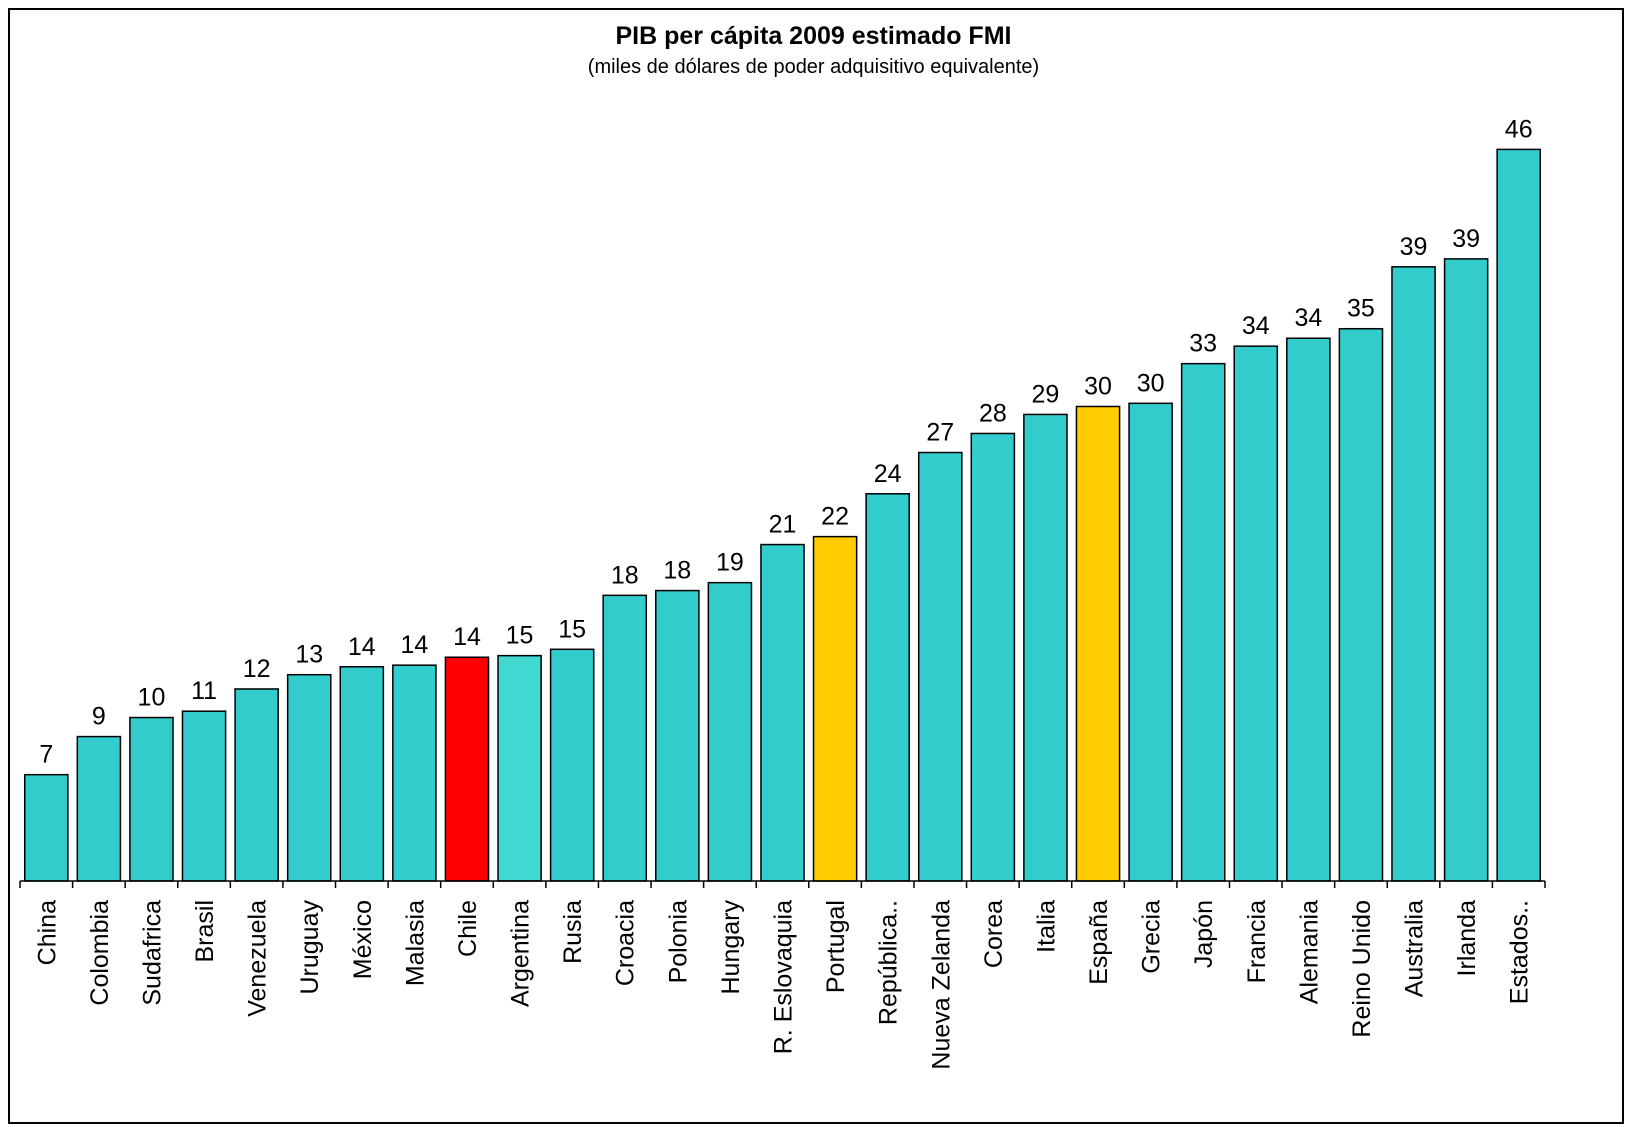 The width and height of the screenshot is (1627, 1127). I want to click on tick-label-espana: España, so click(1099, 942).